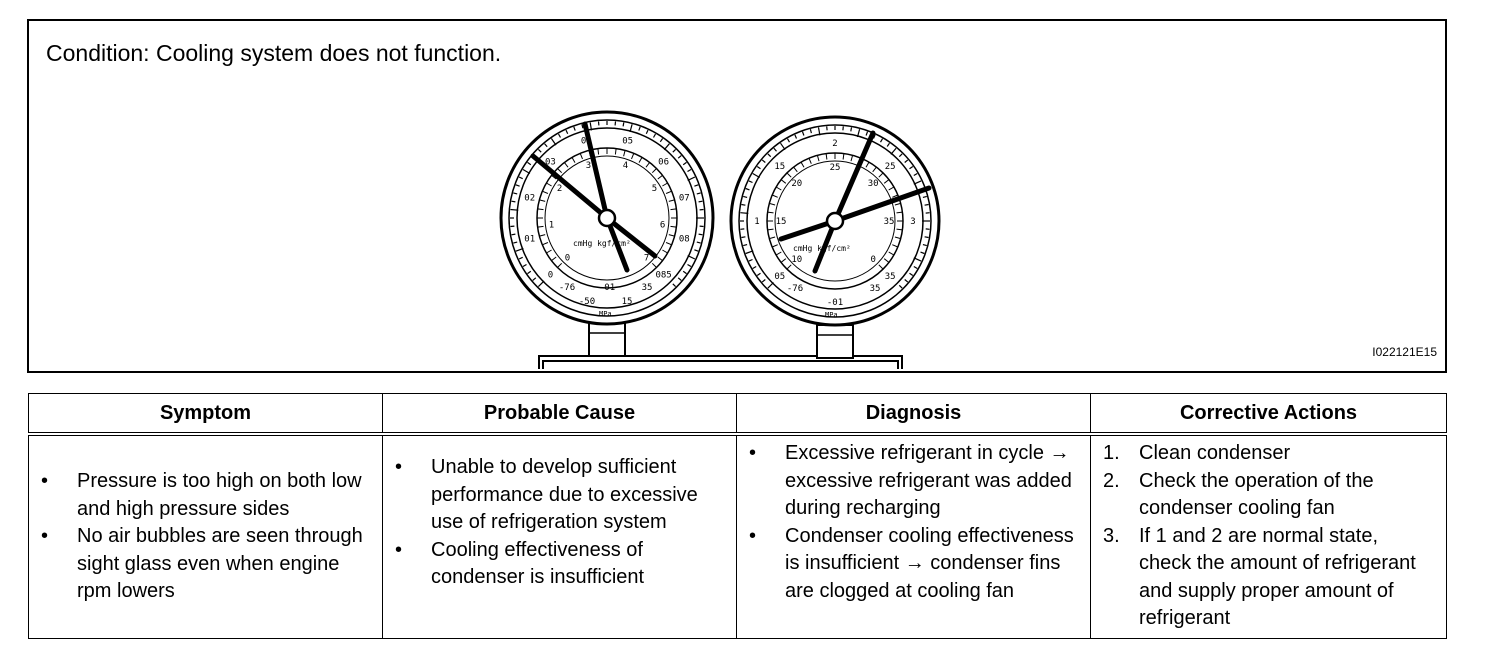  What do you see at coordinates (889, 222) in the screenshot?
I see `high-gauge-inner-label: 35` at bounding box center [889, 222].